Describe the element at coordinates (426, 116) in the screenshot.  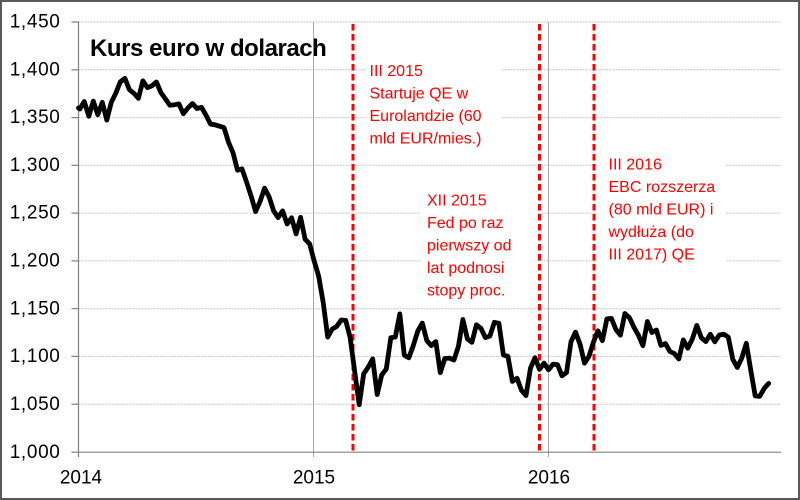
I see `svg-text: Eurolandzie (60` at that location.